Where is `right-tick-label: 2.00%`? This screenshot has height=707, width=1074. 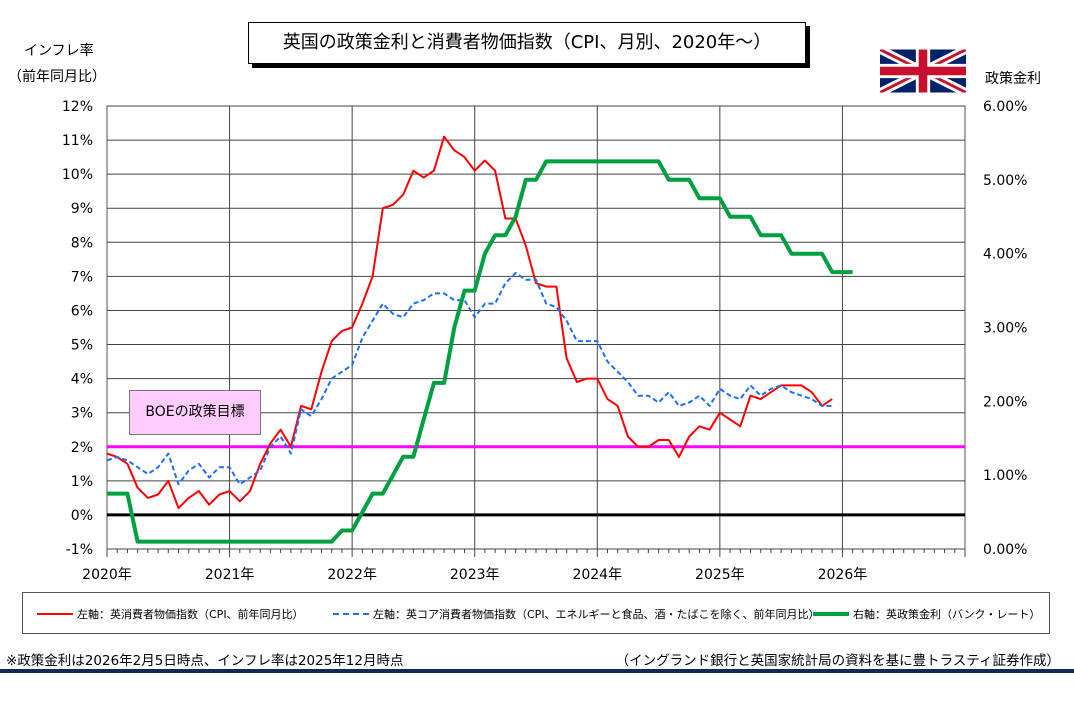 right-tick-label: 2.00% is located at coordinates (1005, 402).